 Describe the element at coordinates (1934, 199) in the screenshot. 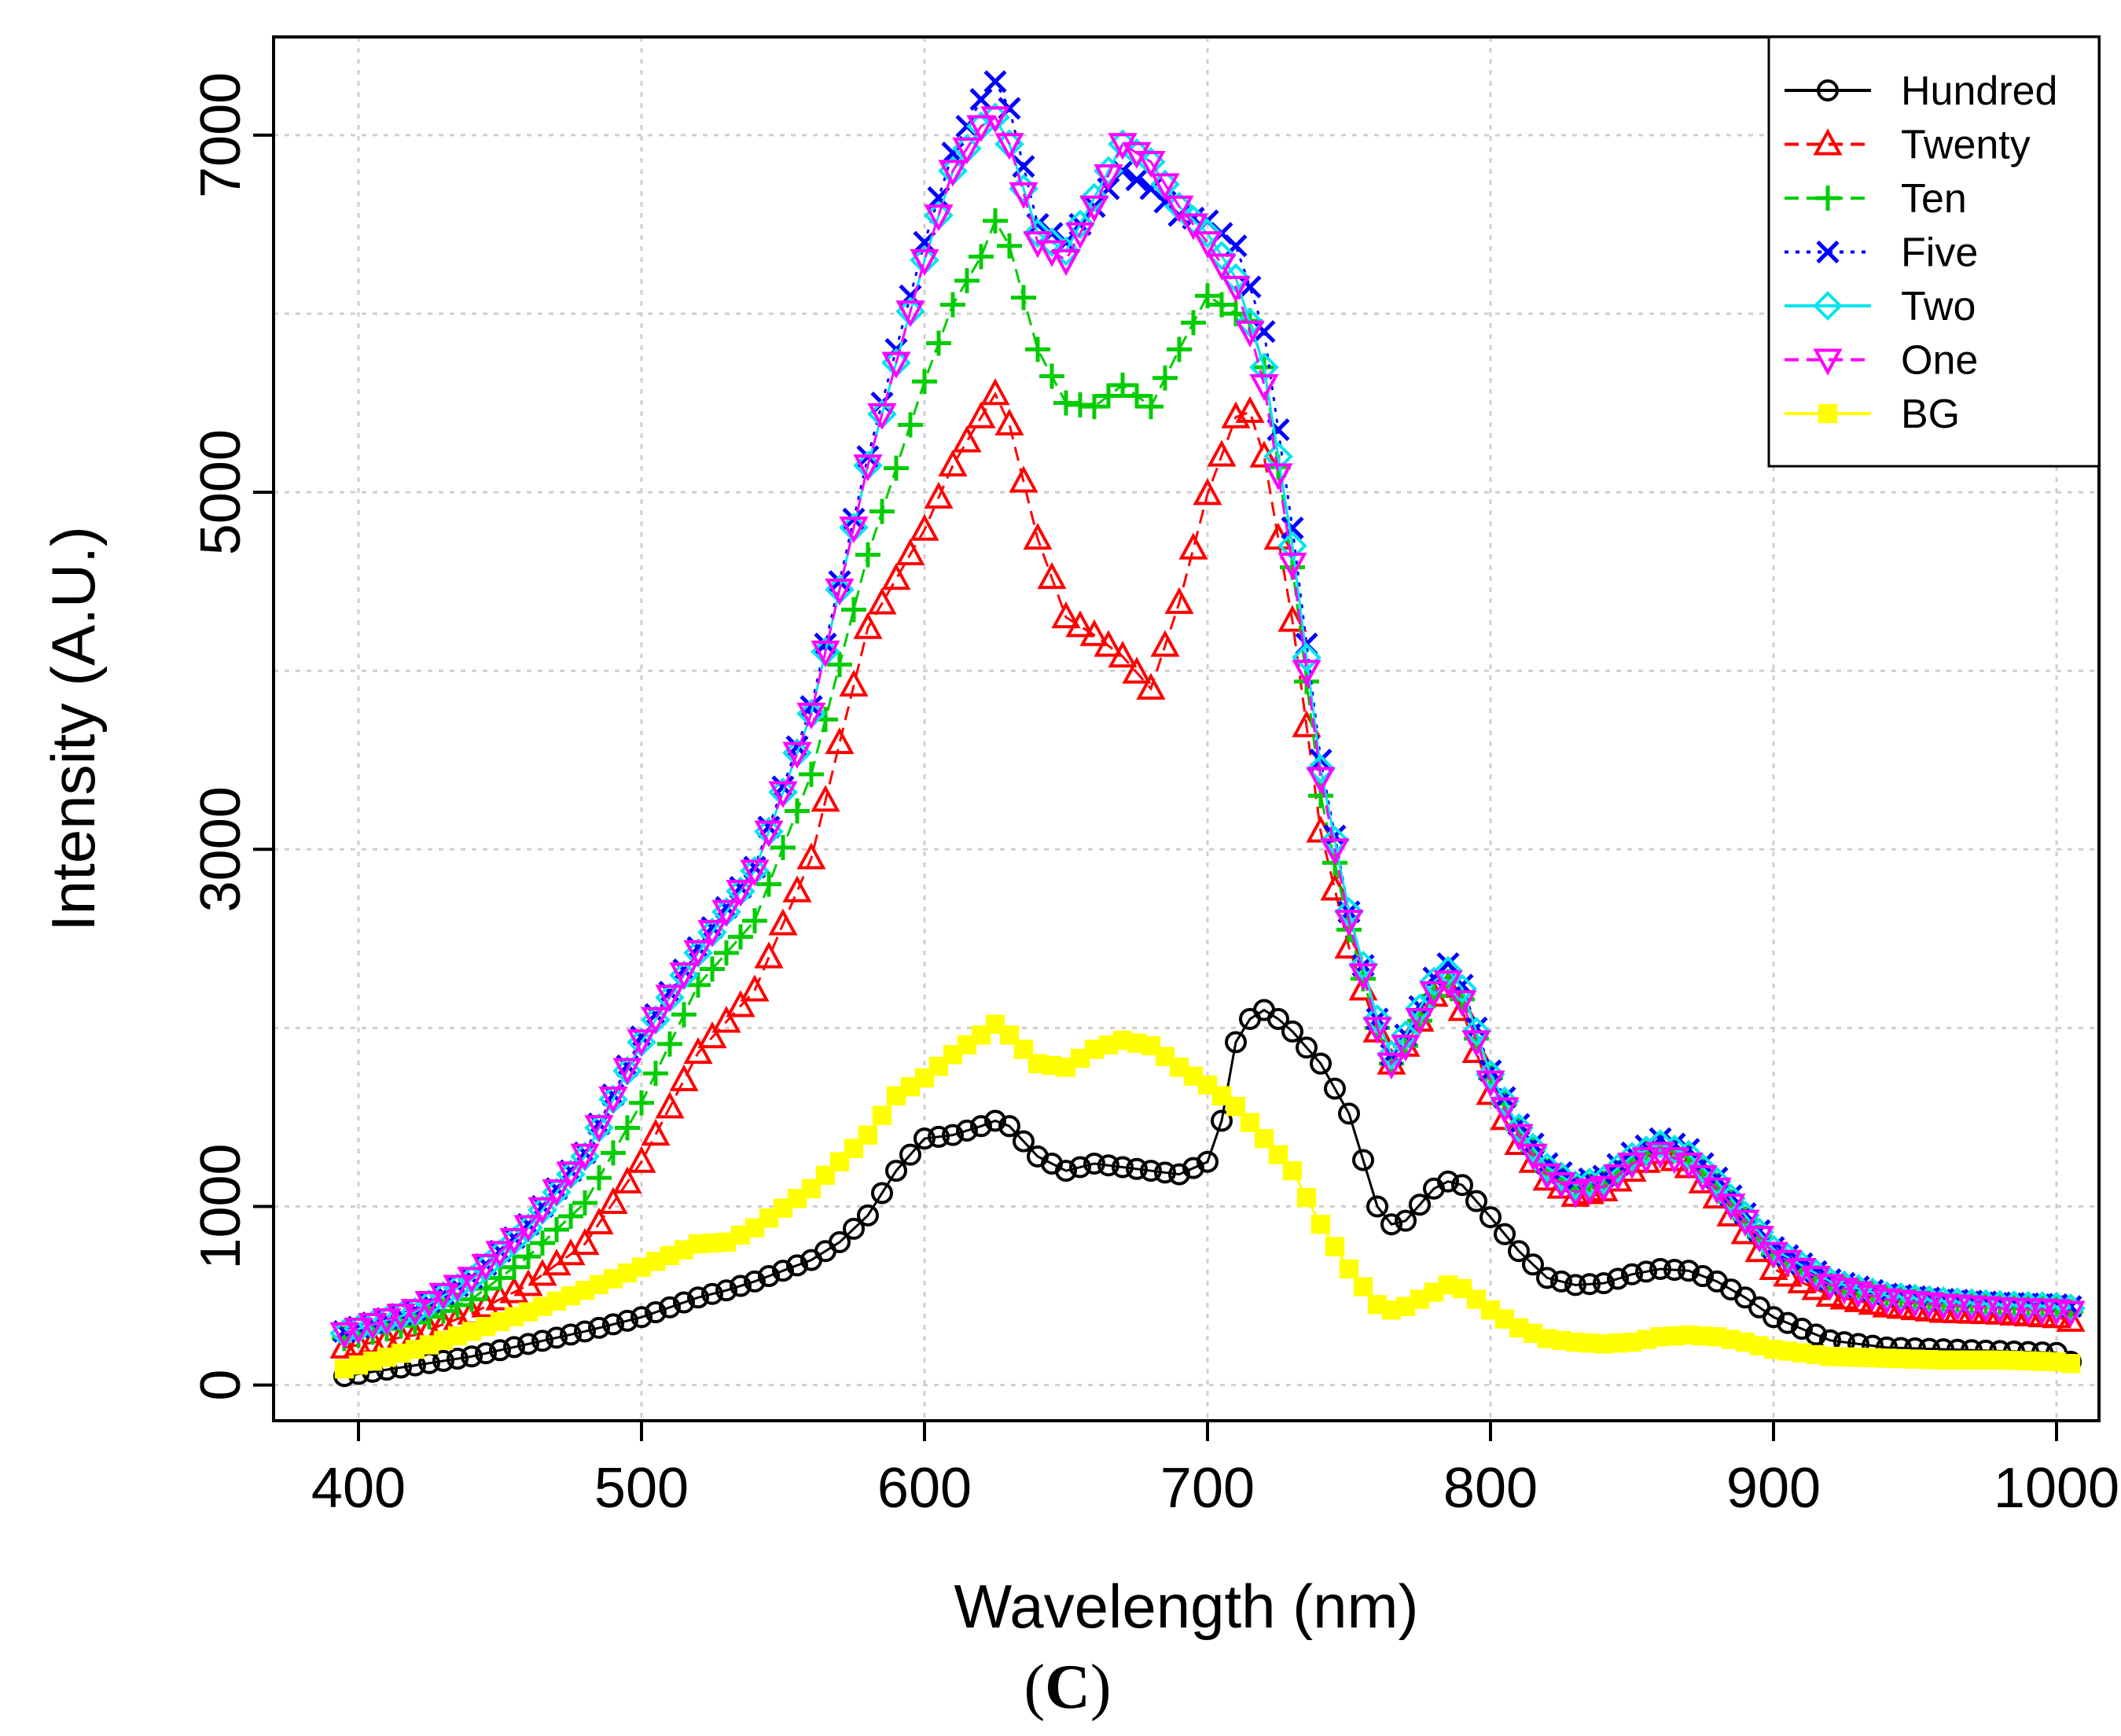

I see `legend-label: Ten` at that location.